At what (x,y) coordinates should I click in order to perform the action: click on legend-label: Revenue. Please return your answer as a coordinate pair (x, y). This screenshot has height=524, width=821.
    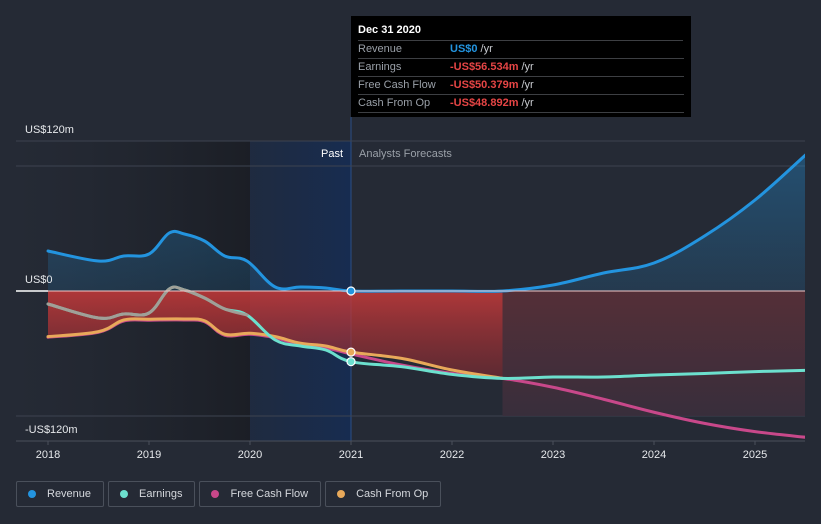
    Looking at the image, I should click on (69, 494).